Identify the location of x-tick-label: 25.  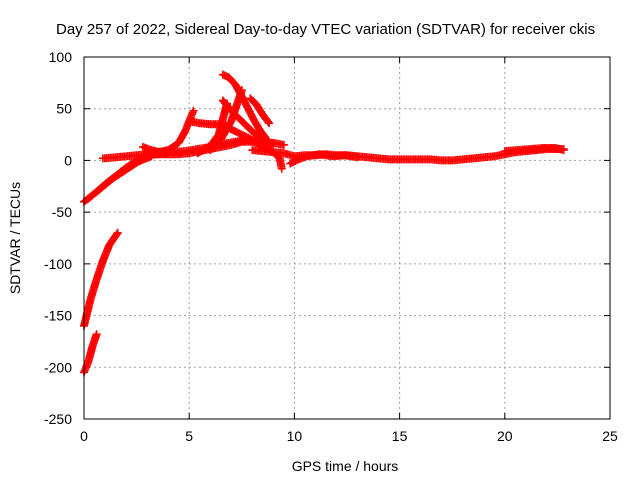
(610, 436).